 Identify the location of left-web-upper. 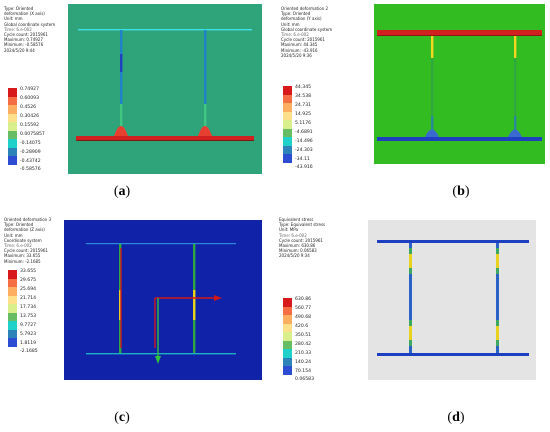
(432, 47).